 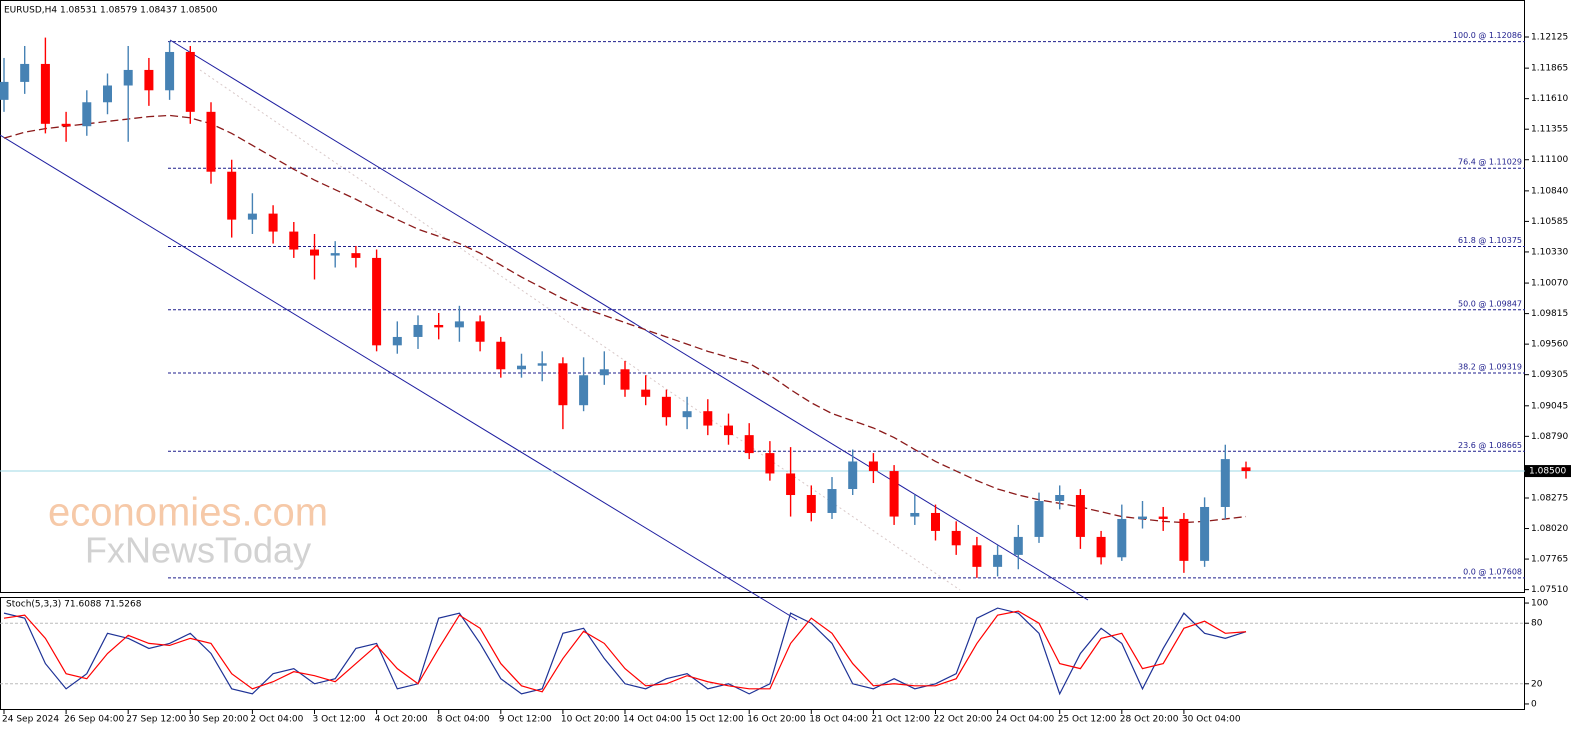 What do you see at coordinates (1487, 35) in the screenshot?
I see `fib-label: 100.0 @ 1.12086` at bounding box center [1487, 35].